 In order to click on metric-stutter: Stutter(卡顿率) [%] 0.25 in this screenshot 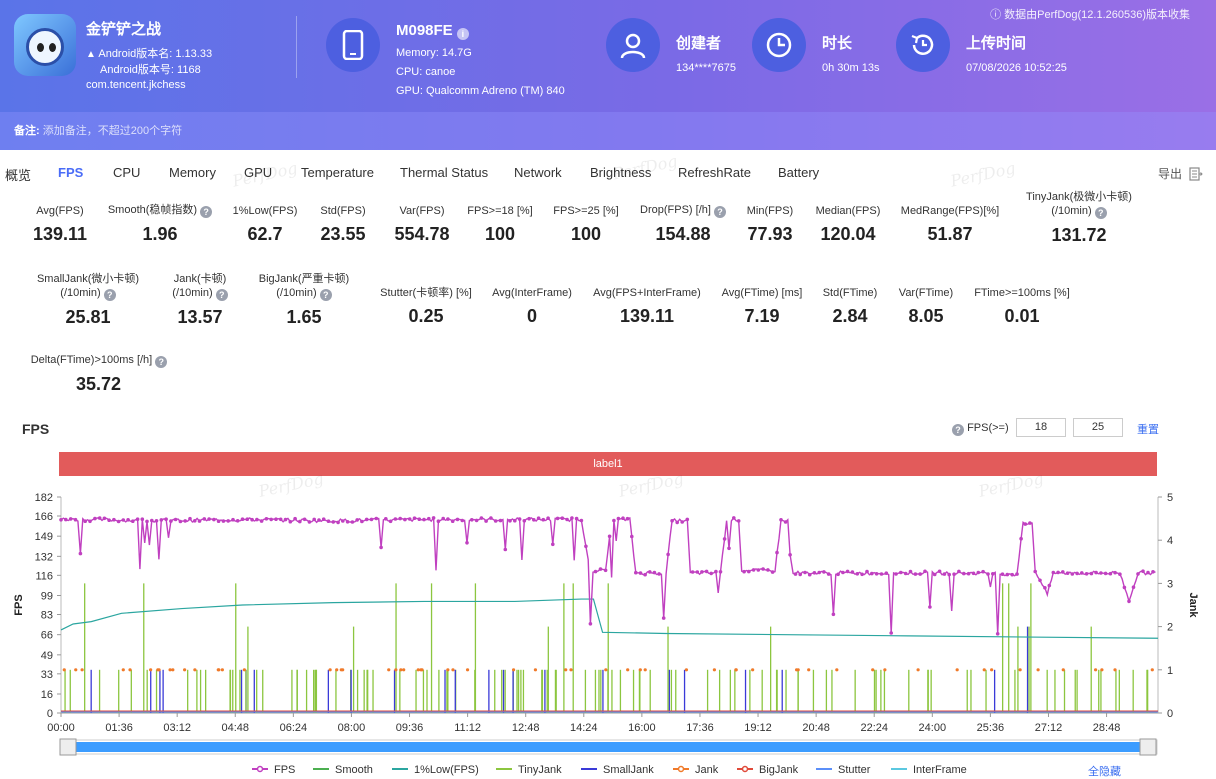, I will do `click(426, 306)`.